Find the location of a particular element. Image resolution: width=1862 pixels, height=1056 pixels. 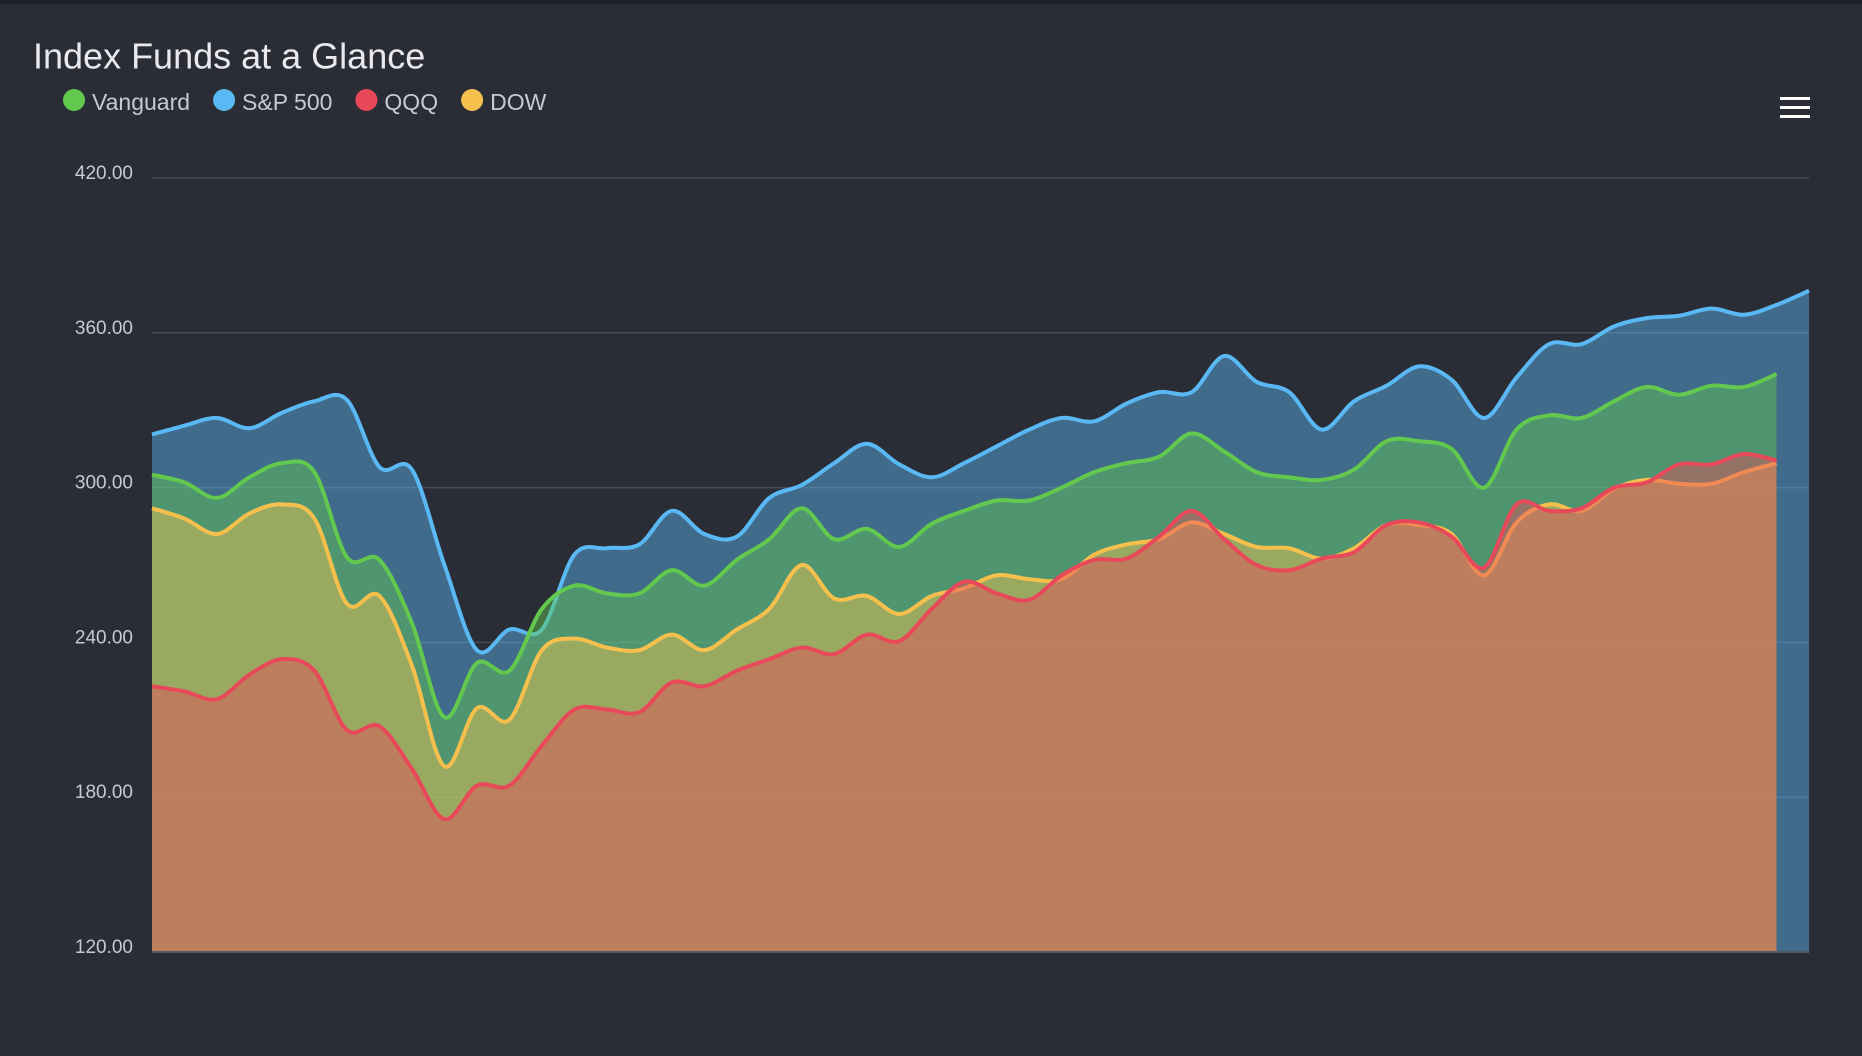

legend-label: DOW is located at coordinates (518, 102).